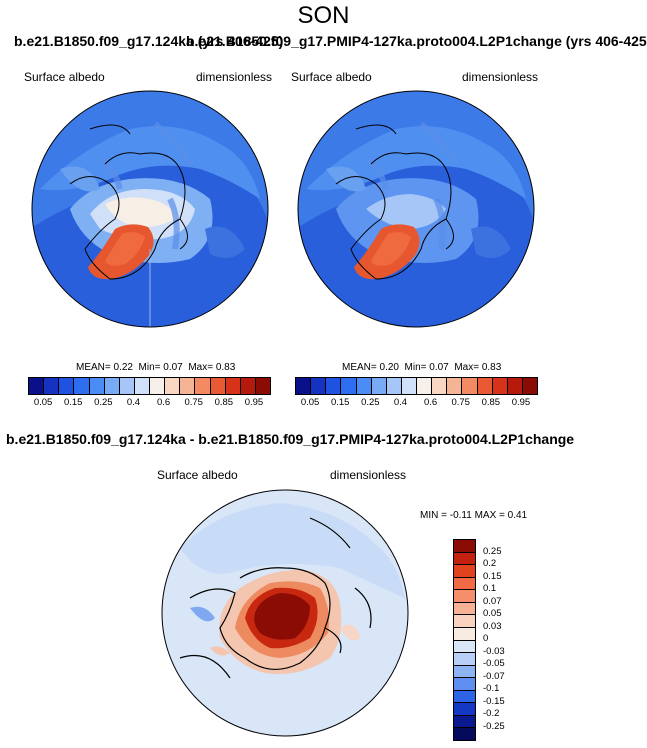  I want to click on left-units-label: dimensionless, so click(234, 77).